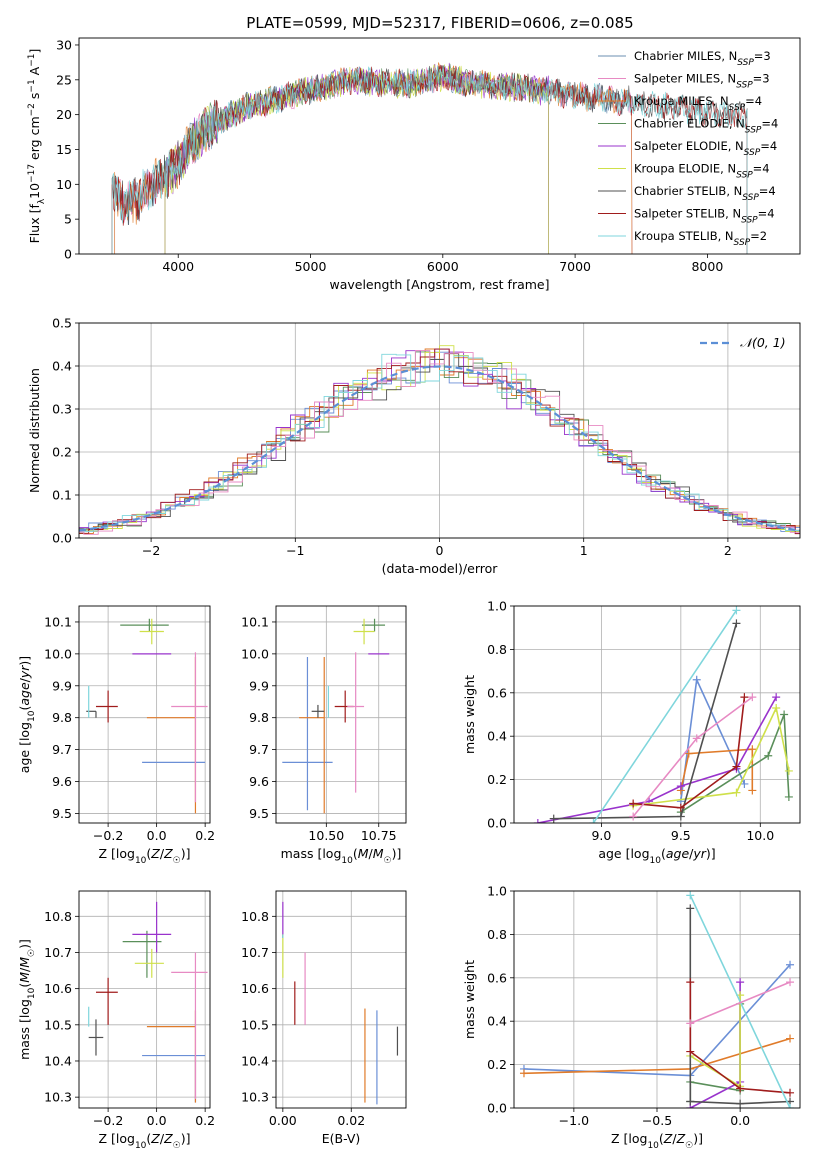 The width and height of the screenshot is (819, 1170). What do you see at coordinates (58, 1097) in the screenshot?
I see `y-tick-label: 10.3` at bounding box center [58, 1097].